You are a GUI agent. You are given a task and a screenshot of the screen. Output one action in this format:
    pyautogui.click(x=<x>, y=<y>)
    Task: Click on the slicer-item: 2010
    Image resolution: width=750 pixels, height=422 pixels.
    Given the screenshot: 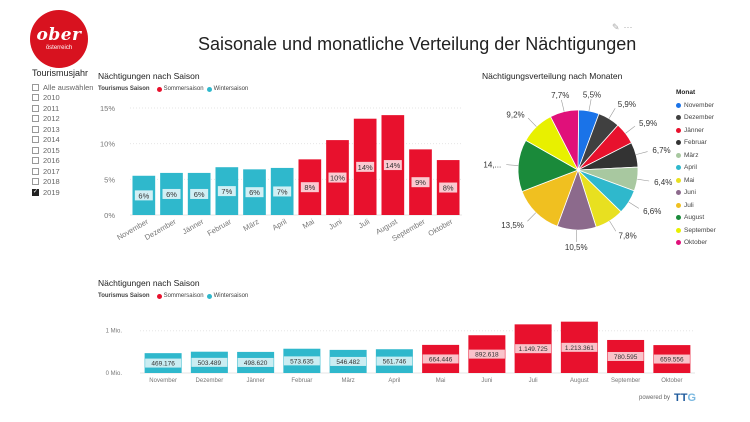 What is the action you would take?
    pyautogui.click(x=67, y=98)
    